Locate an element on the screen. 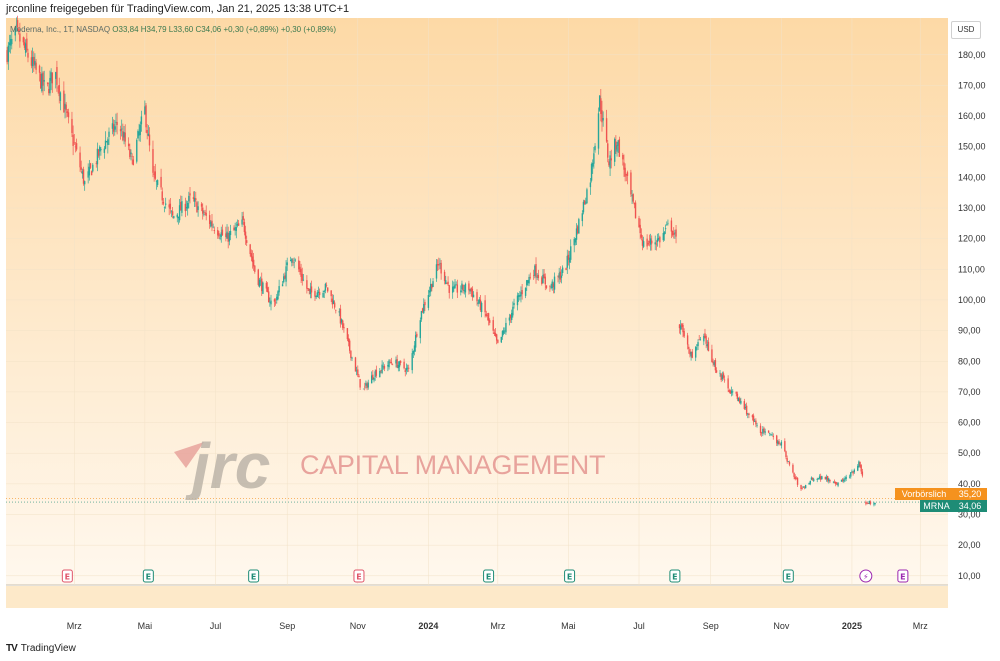 The height and width of the screenshot is (661, 1000). y-tick-label: 40,00 is located at coordinates (969, 484).